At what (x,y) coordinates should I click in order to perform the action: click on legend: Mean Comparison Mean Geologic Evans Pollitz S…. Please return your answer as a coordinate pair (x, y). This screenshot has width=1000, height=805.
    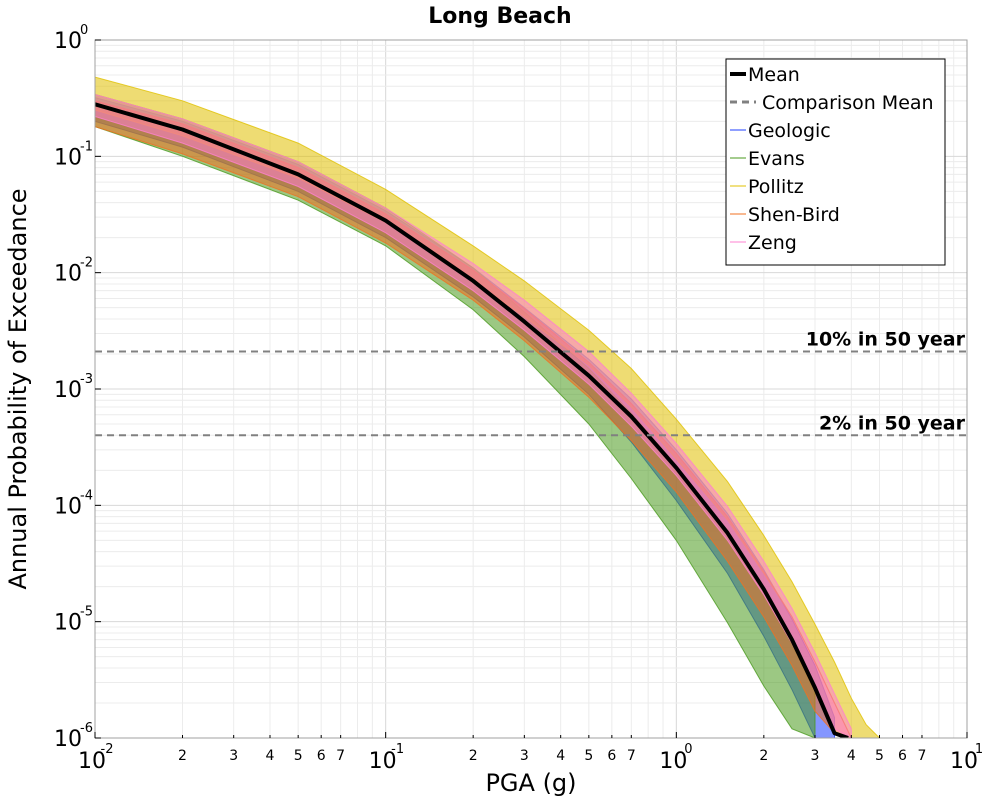
    Looking at the image, I should click on (835, 162).